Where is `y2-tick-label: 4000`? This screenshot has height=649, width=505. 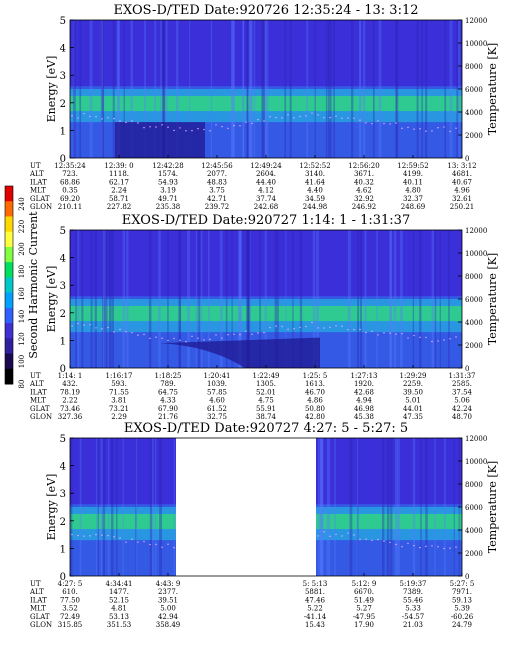 y2-tick-label: 4000 is located at coordinates (474, 113).